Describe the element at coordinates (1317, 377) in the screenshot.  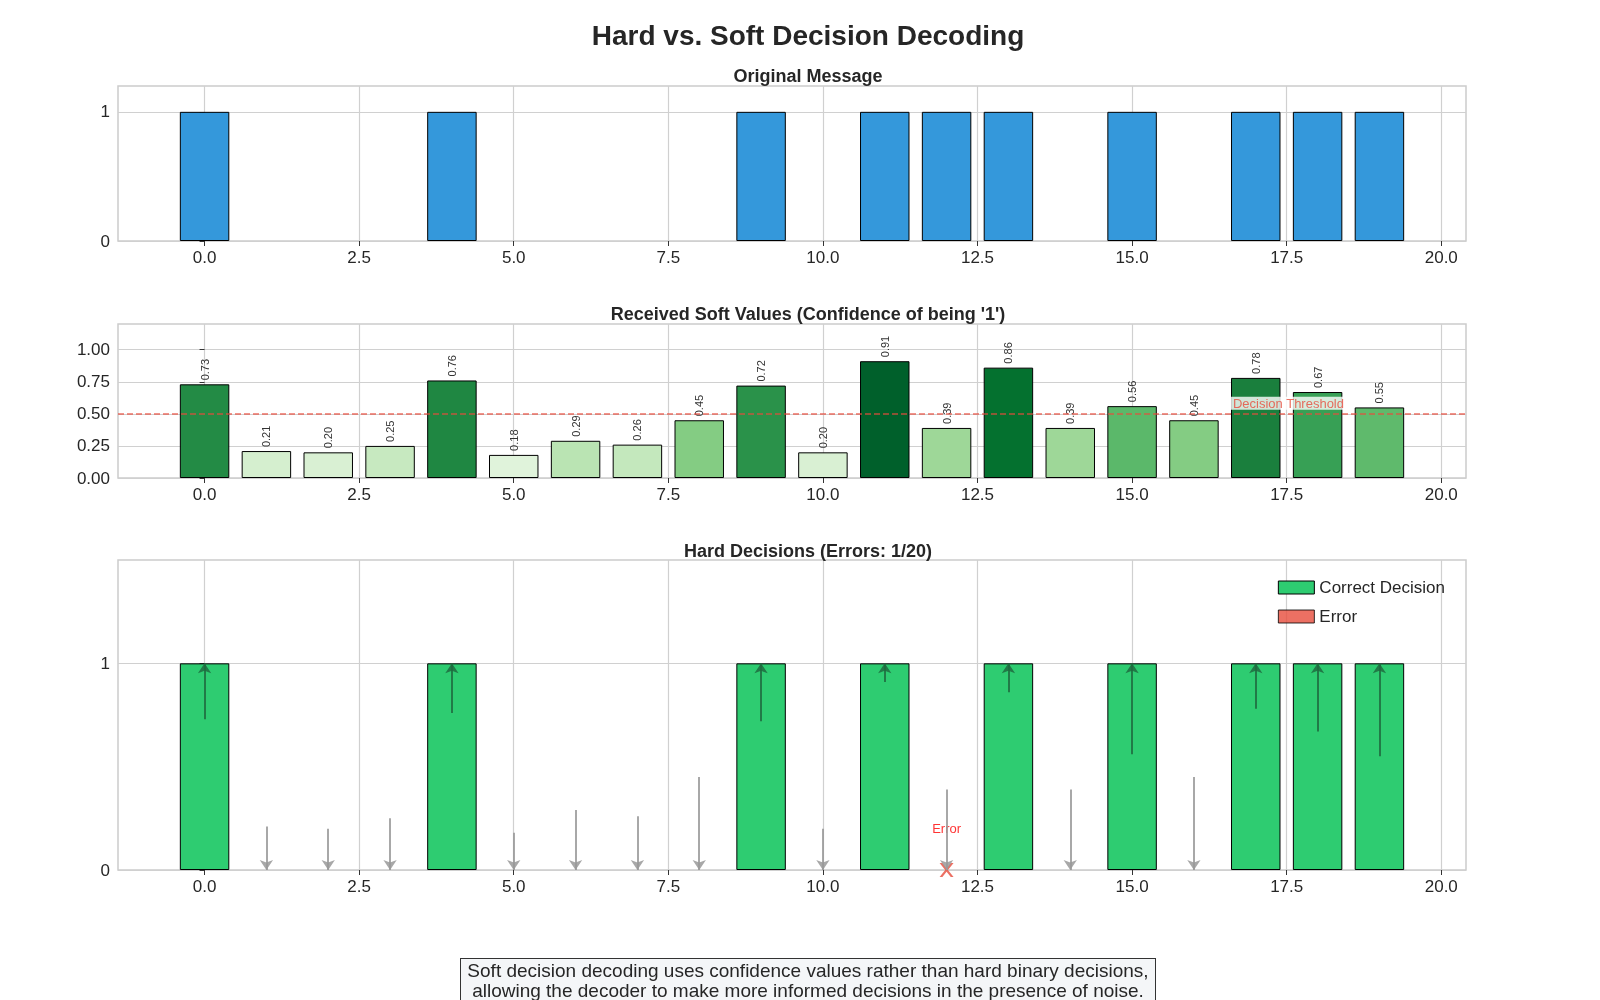
I see `data-label: 0.67` at that location.